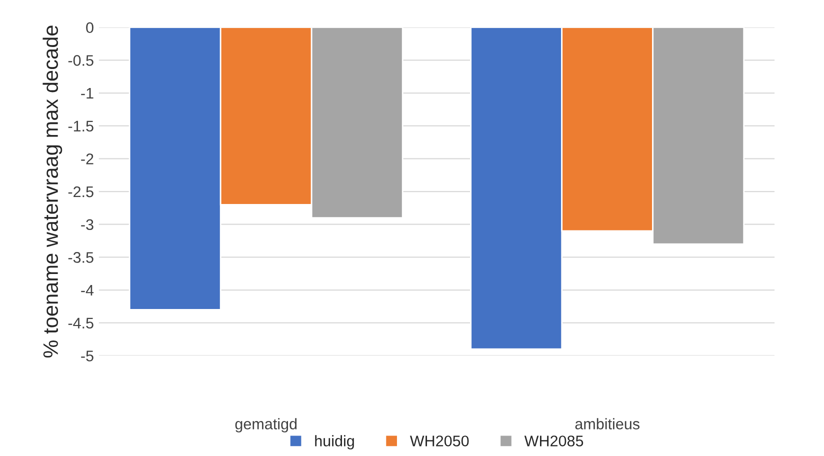 The width and height of the screenshot is (824, 456). What do you see at coordinates (52, 192) in the screenshot?
I see `y-axis-title: % toename watervraag max decade` at bounding box center [52, 192].